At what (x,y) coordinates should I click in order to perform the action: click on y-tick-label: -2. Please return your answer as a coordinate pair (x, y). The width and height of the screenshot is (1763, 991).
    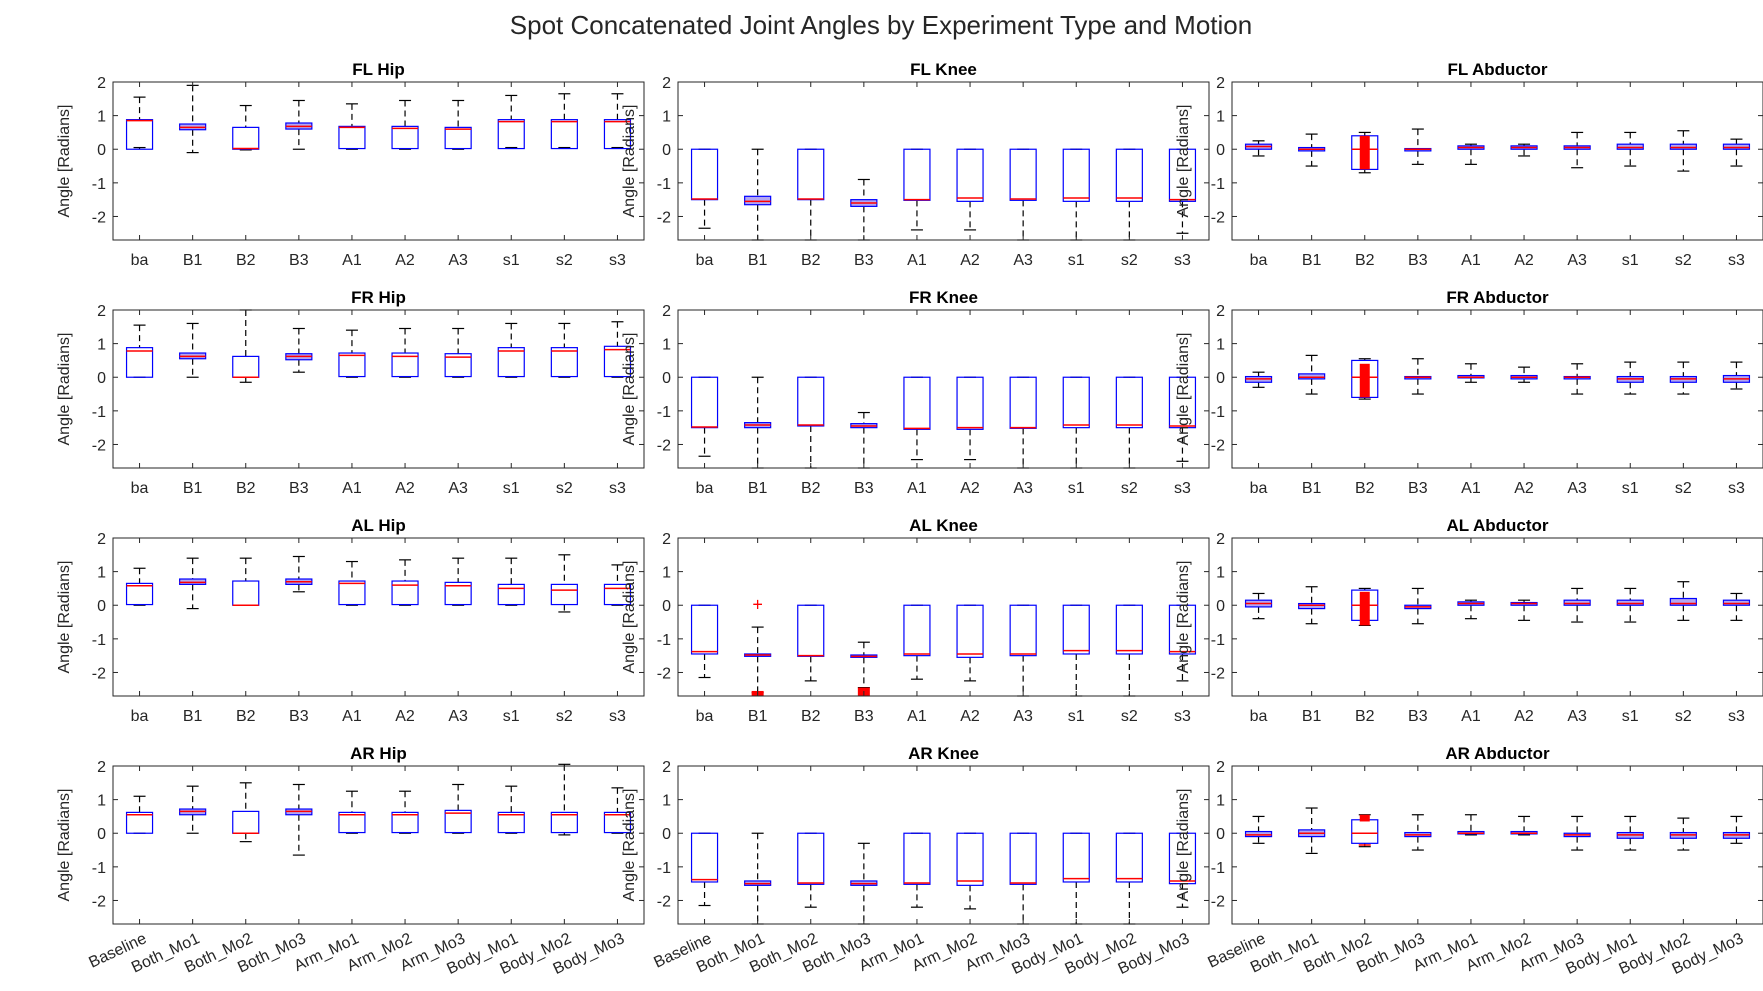
    Looking at the image, I should click on (1218, 445).